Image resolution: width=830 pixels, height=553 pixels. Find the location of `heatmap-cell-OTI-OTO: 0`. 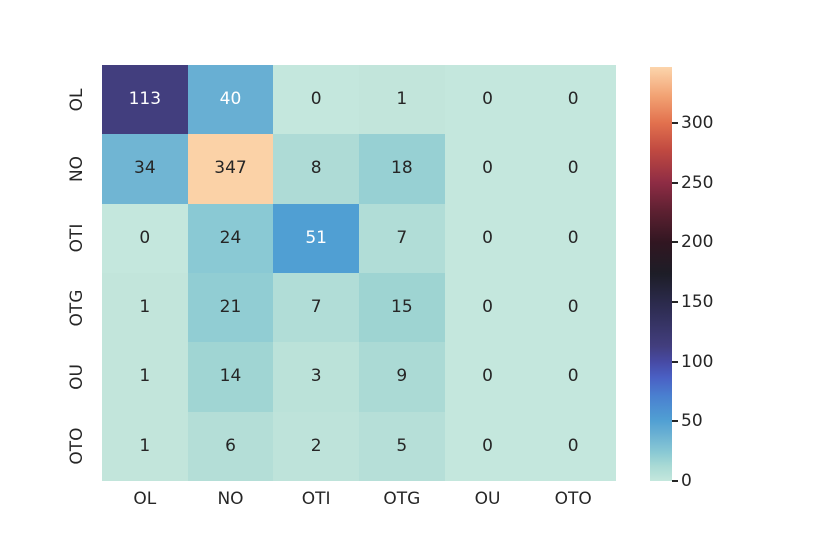

heatmap-cell-OTI-OTO: 0 is located at coordinates (573, 238).